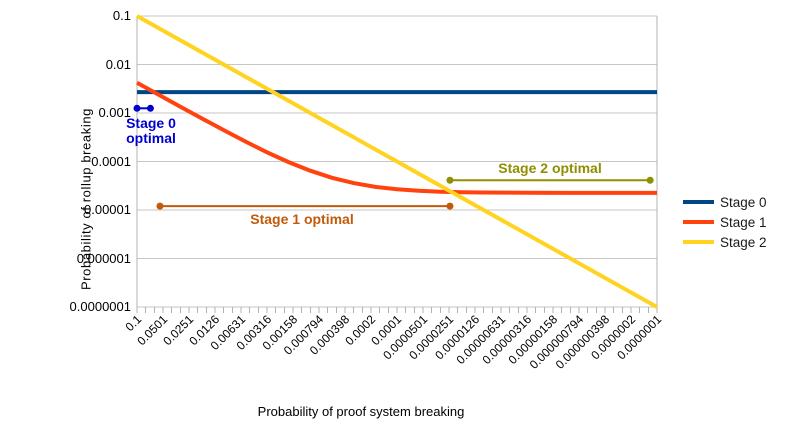  Describe the element at coordinates (151, 138) in the screenshot. I see `stage-0-optimal-label-line2: optimal` at that location.